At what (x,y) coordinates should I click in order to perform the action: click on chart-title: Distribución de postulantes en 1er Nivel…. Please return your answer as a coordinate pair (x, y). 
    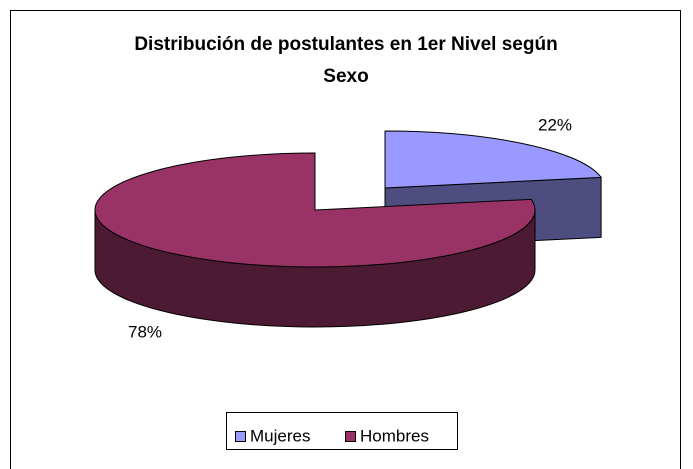
    Looking at the image, I should click on (346, 60).